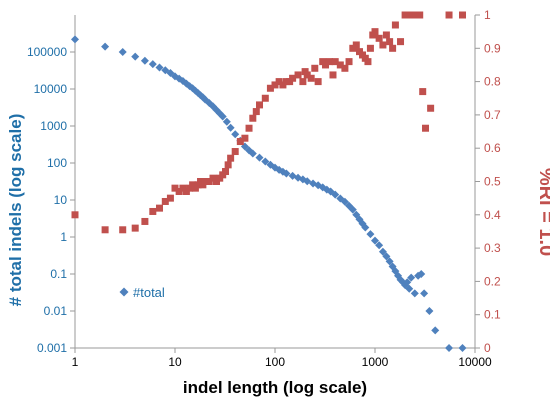 This screenshot has width=550, height=404. What do you see at coordinates (63, 237) in the screenshot?
I see `y-left-tick-label: 1` at bounding box center [63, 237].